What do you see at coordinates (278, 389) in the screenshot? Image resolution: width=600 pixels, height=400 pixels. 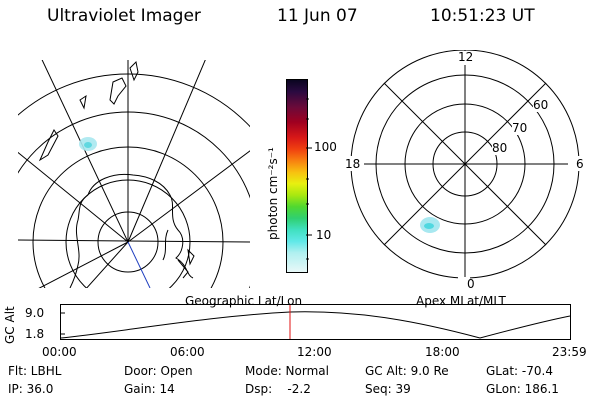 I see `dsp-status: Dsp: -2.2` at bounding box center [278, 389].